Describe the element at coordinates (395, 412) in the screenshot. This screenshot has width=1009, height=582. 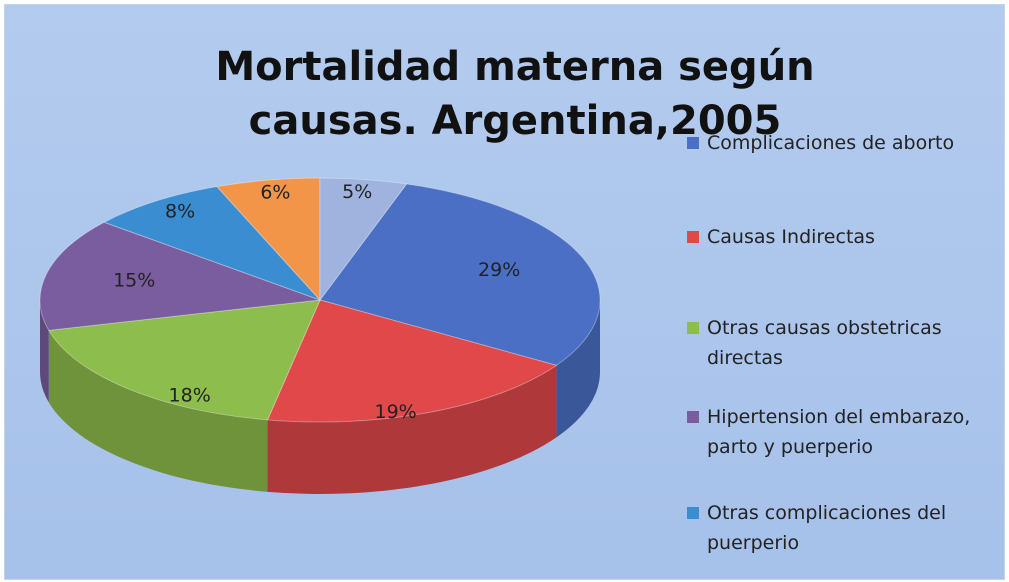
I see `data-label: 19%` at that location.